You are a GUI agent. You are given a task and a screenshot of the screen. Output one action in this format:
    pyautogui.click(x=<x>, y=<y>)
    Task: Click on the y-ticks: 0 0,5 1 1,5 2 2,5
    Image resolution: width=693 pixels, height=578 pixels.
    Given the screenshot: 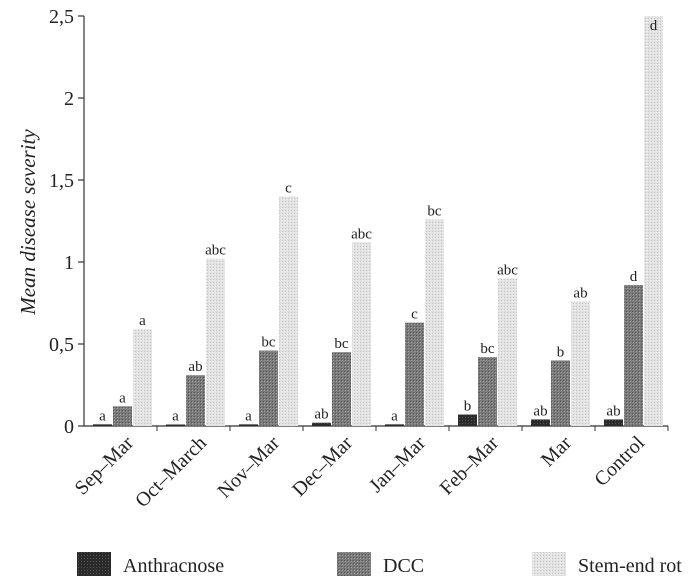 What is the action you would take?
    pyautogui.click(x=66, y=222)
    